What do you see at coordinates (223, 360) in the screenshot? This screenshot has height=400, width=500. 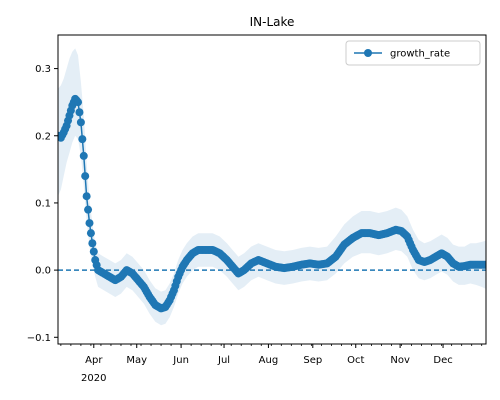 I see `x-tick-label: Jul` at bounding box center [223, 360].